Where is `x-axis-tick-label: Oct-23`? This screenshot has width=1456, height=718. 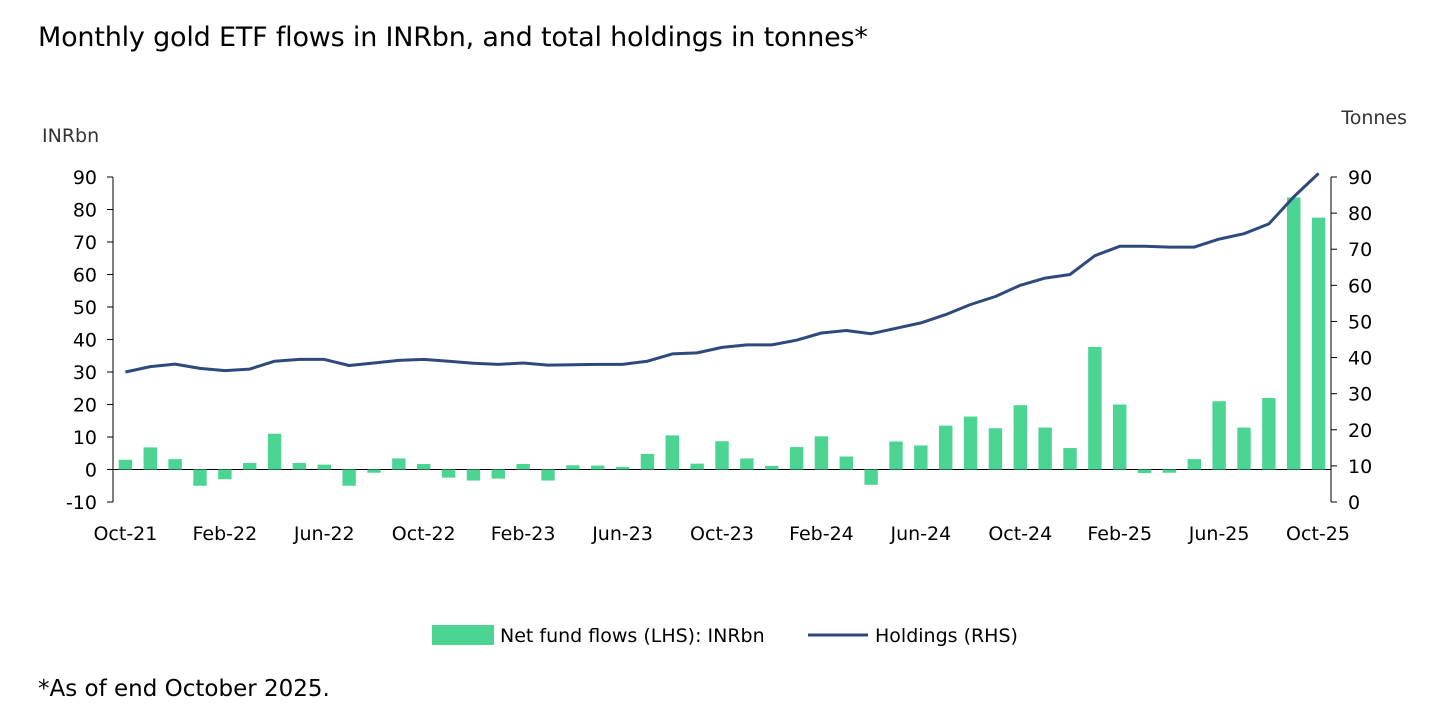 x-axis-tick-label: Oct-23 is located at coordinates (722, 534).